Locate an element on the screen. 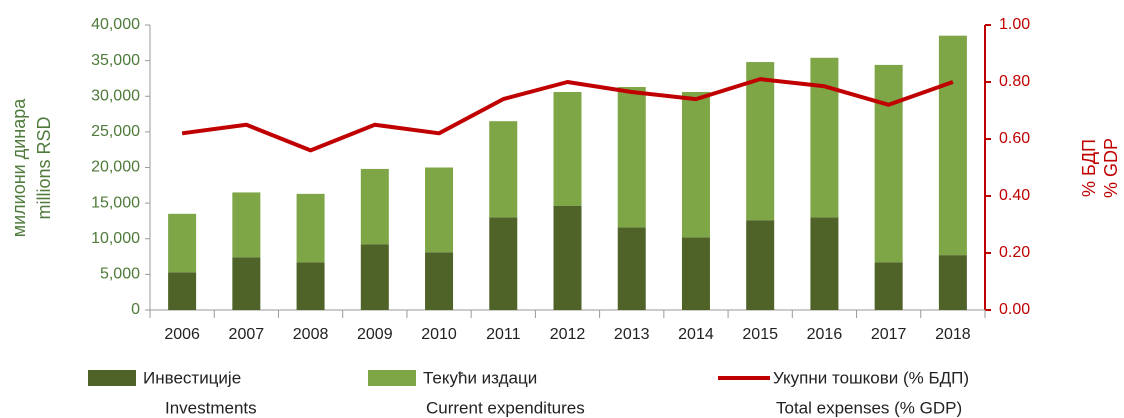 Image resolution: width=1124 pixels, height=418 pixels. legend-label: Укупни тошкови (% БДП) is located at coordinates (871, 377).